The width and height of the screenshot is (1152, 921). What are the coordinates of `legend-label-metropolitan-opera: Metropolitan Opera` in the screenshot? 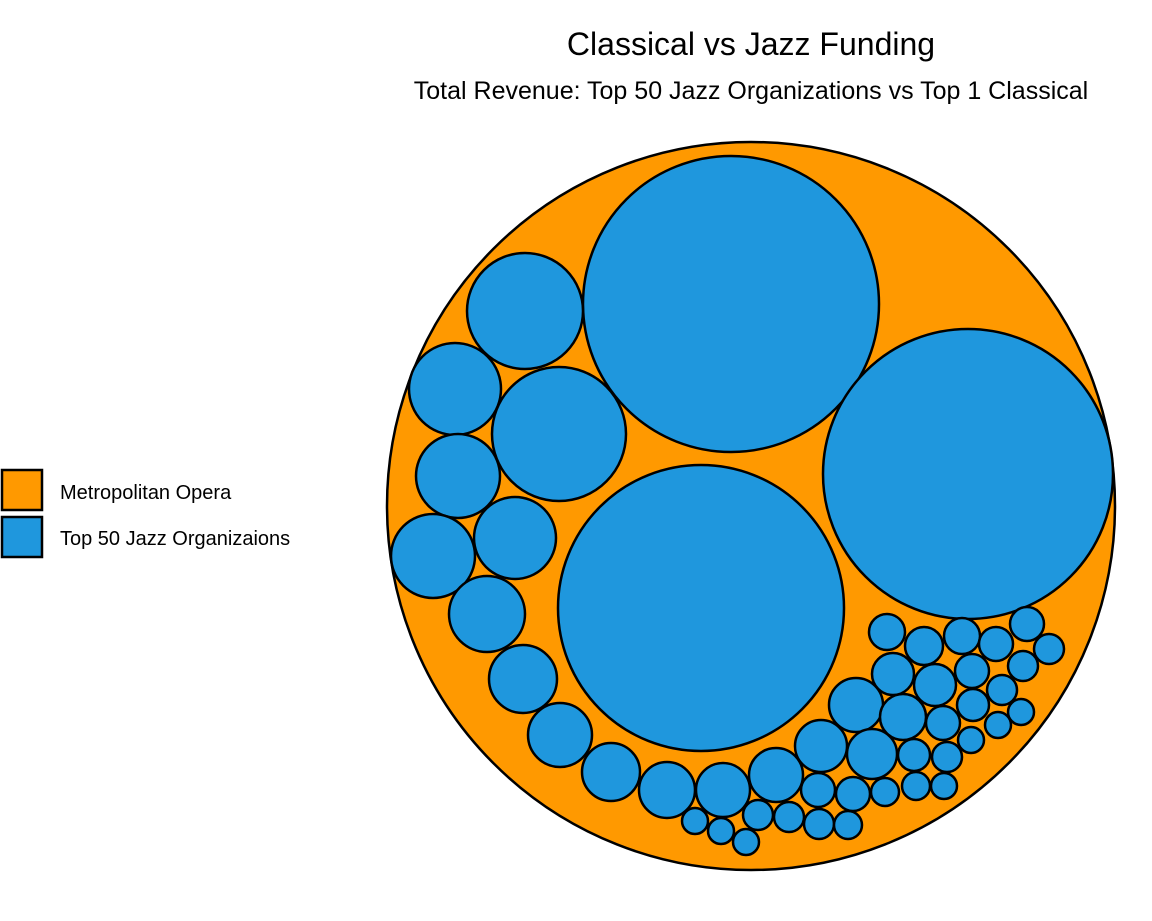 It's located at (146, 493).